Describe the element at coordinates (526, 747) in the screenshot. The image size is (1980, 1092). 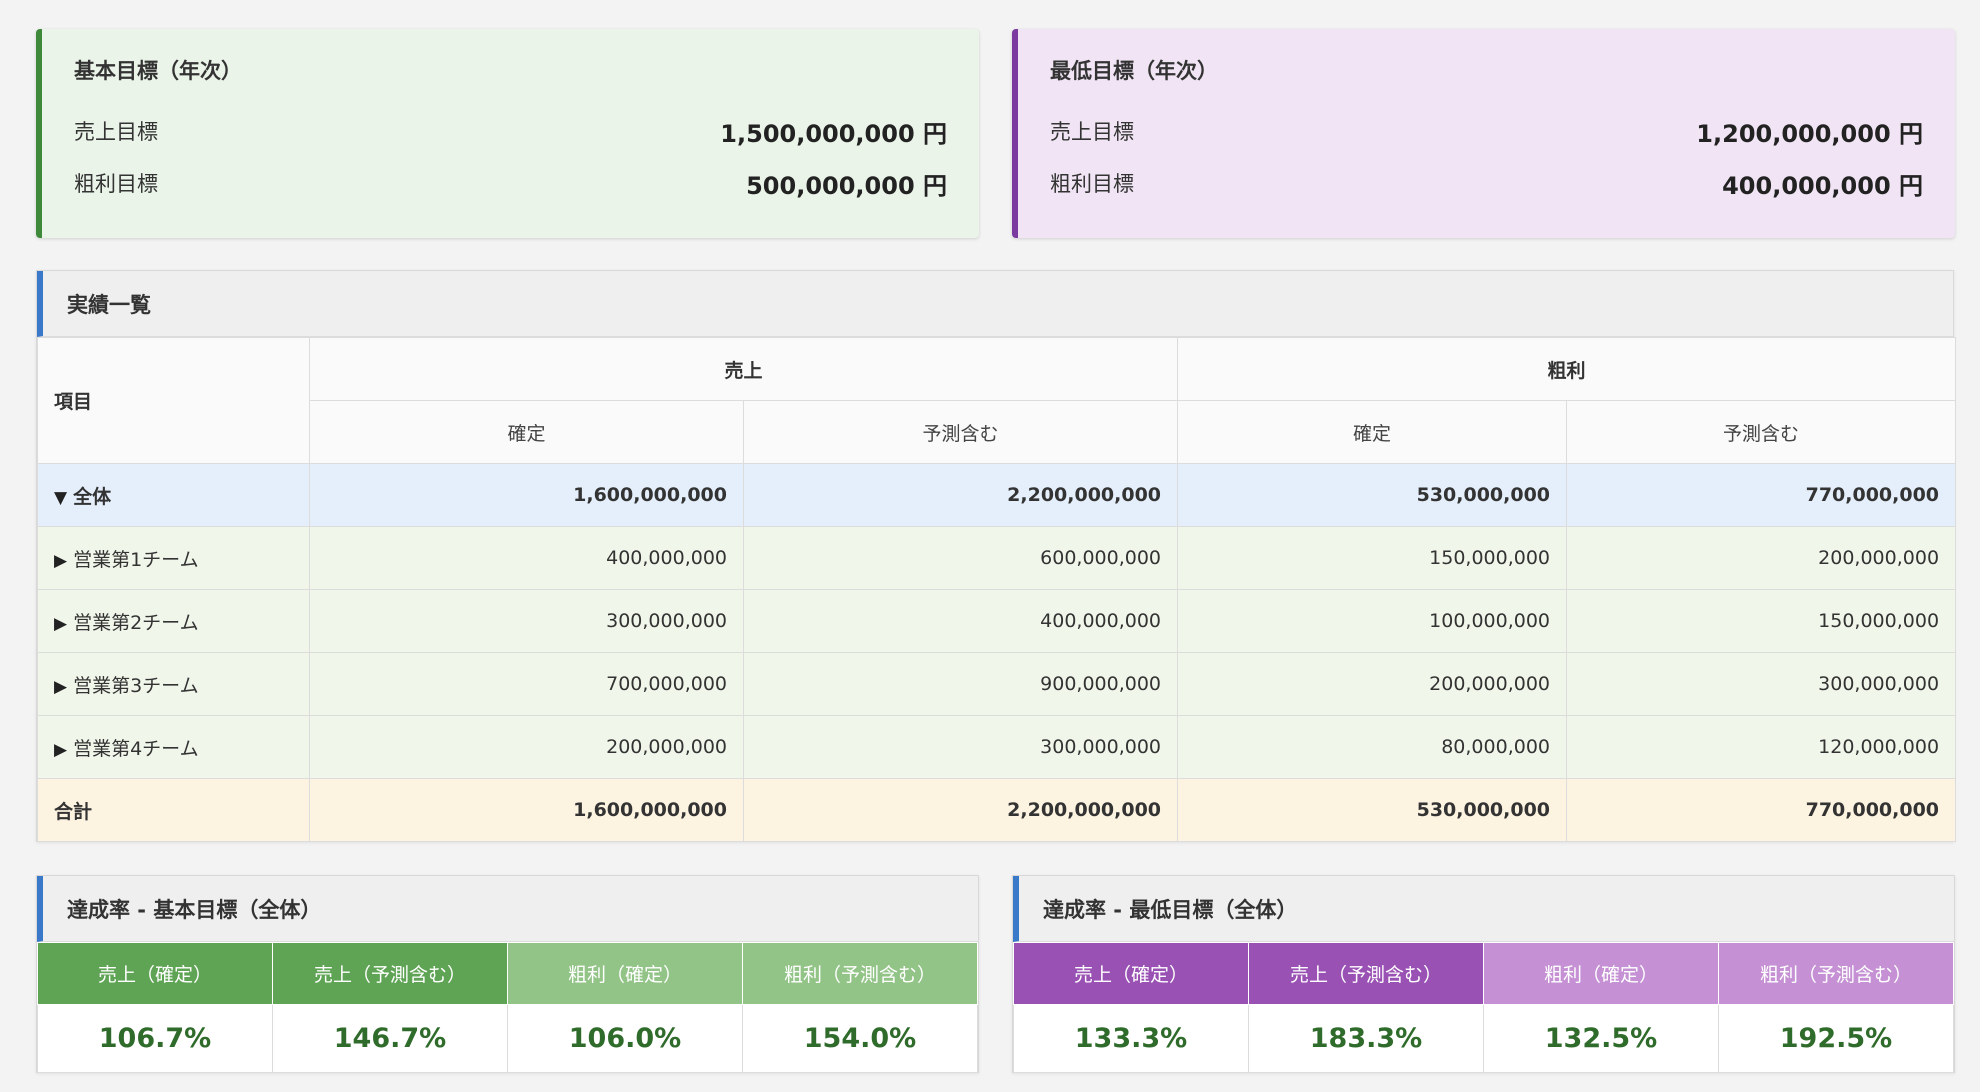
I see `sales-confirmed-cell: 200,000,000` at that location.